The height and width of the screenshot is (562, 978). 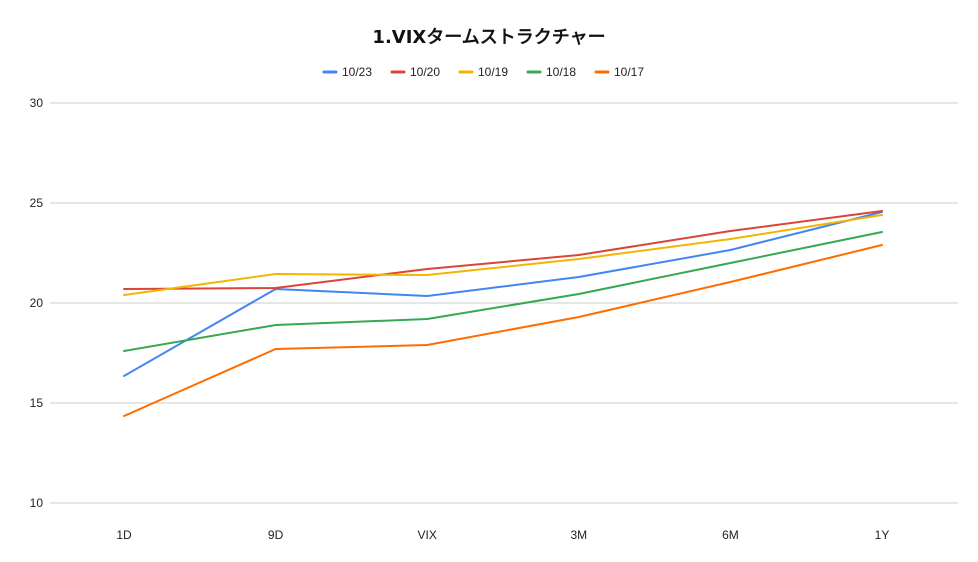 I want to click on y-tick-label: 10, so click(x=37, y=503).